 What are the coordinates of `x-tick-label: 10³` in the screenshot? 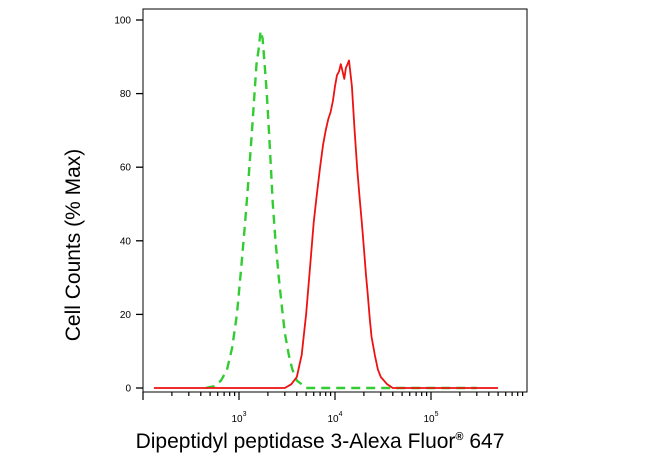 It's located at (238, 418).